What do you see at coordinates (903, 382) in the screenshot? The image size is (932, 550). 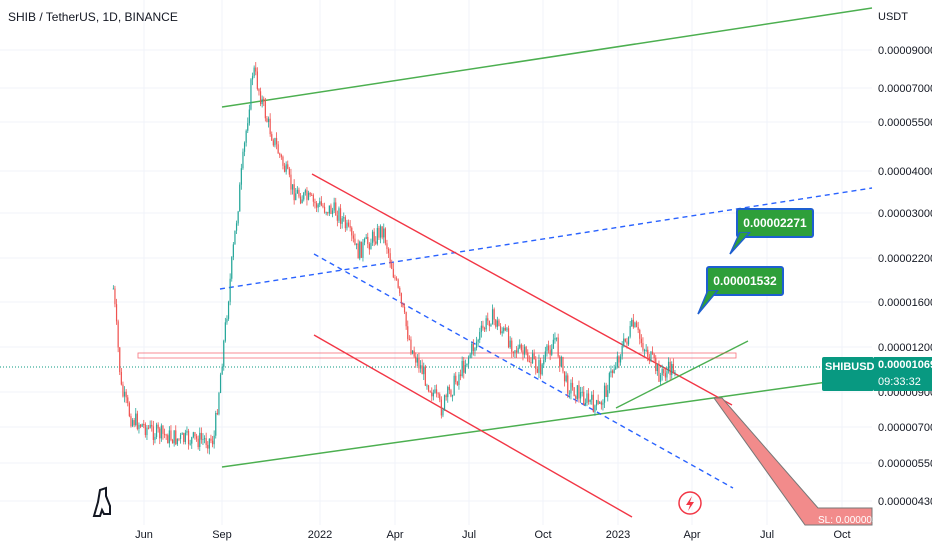 I see `countdown-tag: 09:33:32` at bounding box center [903, 382].